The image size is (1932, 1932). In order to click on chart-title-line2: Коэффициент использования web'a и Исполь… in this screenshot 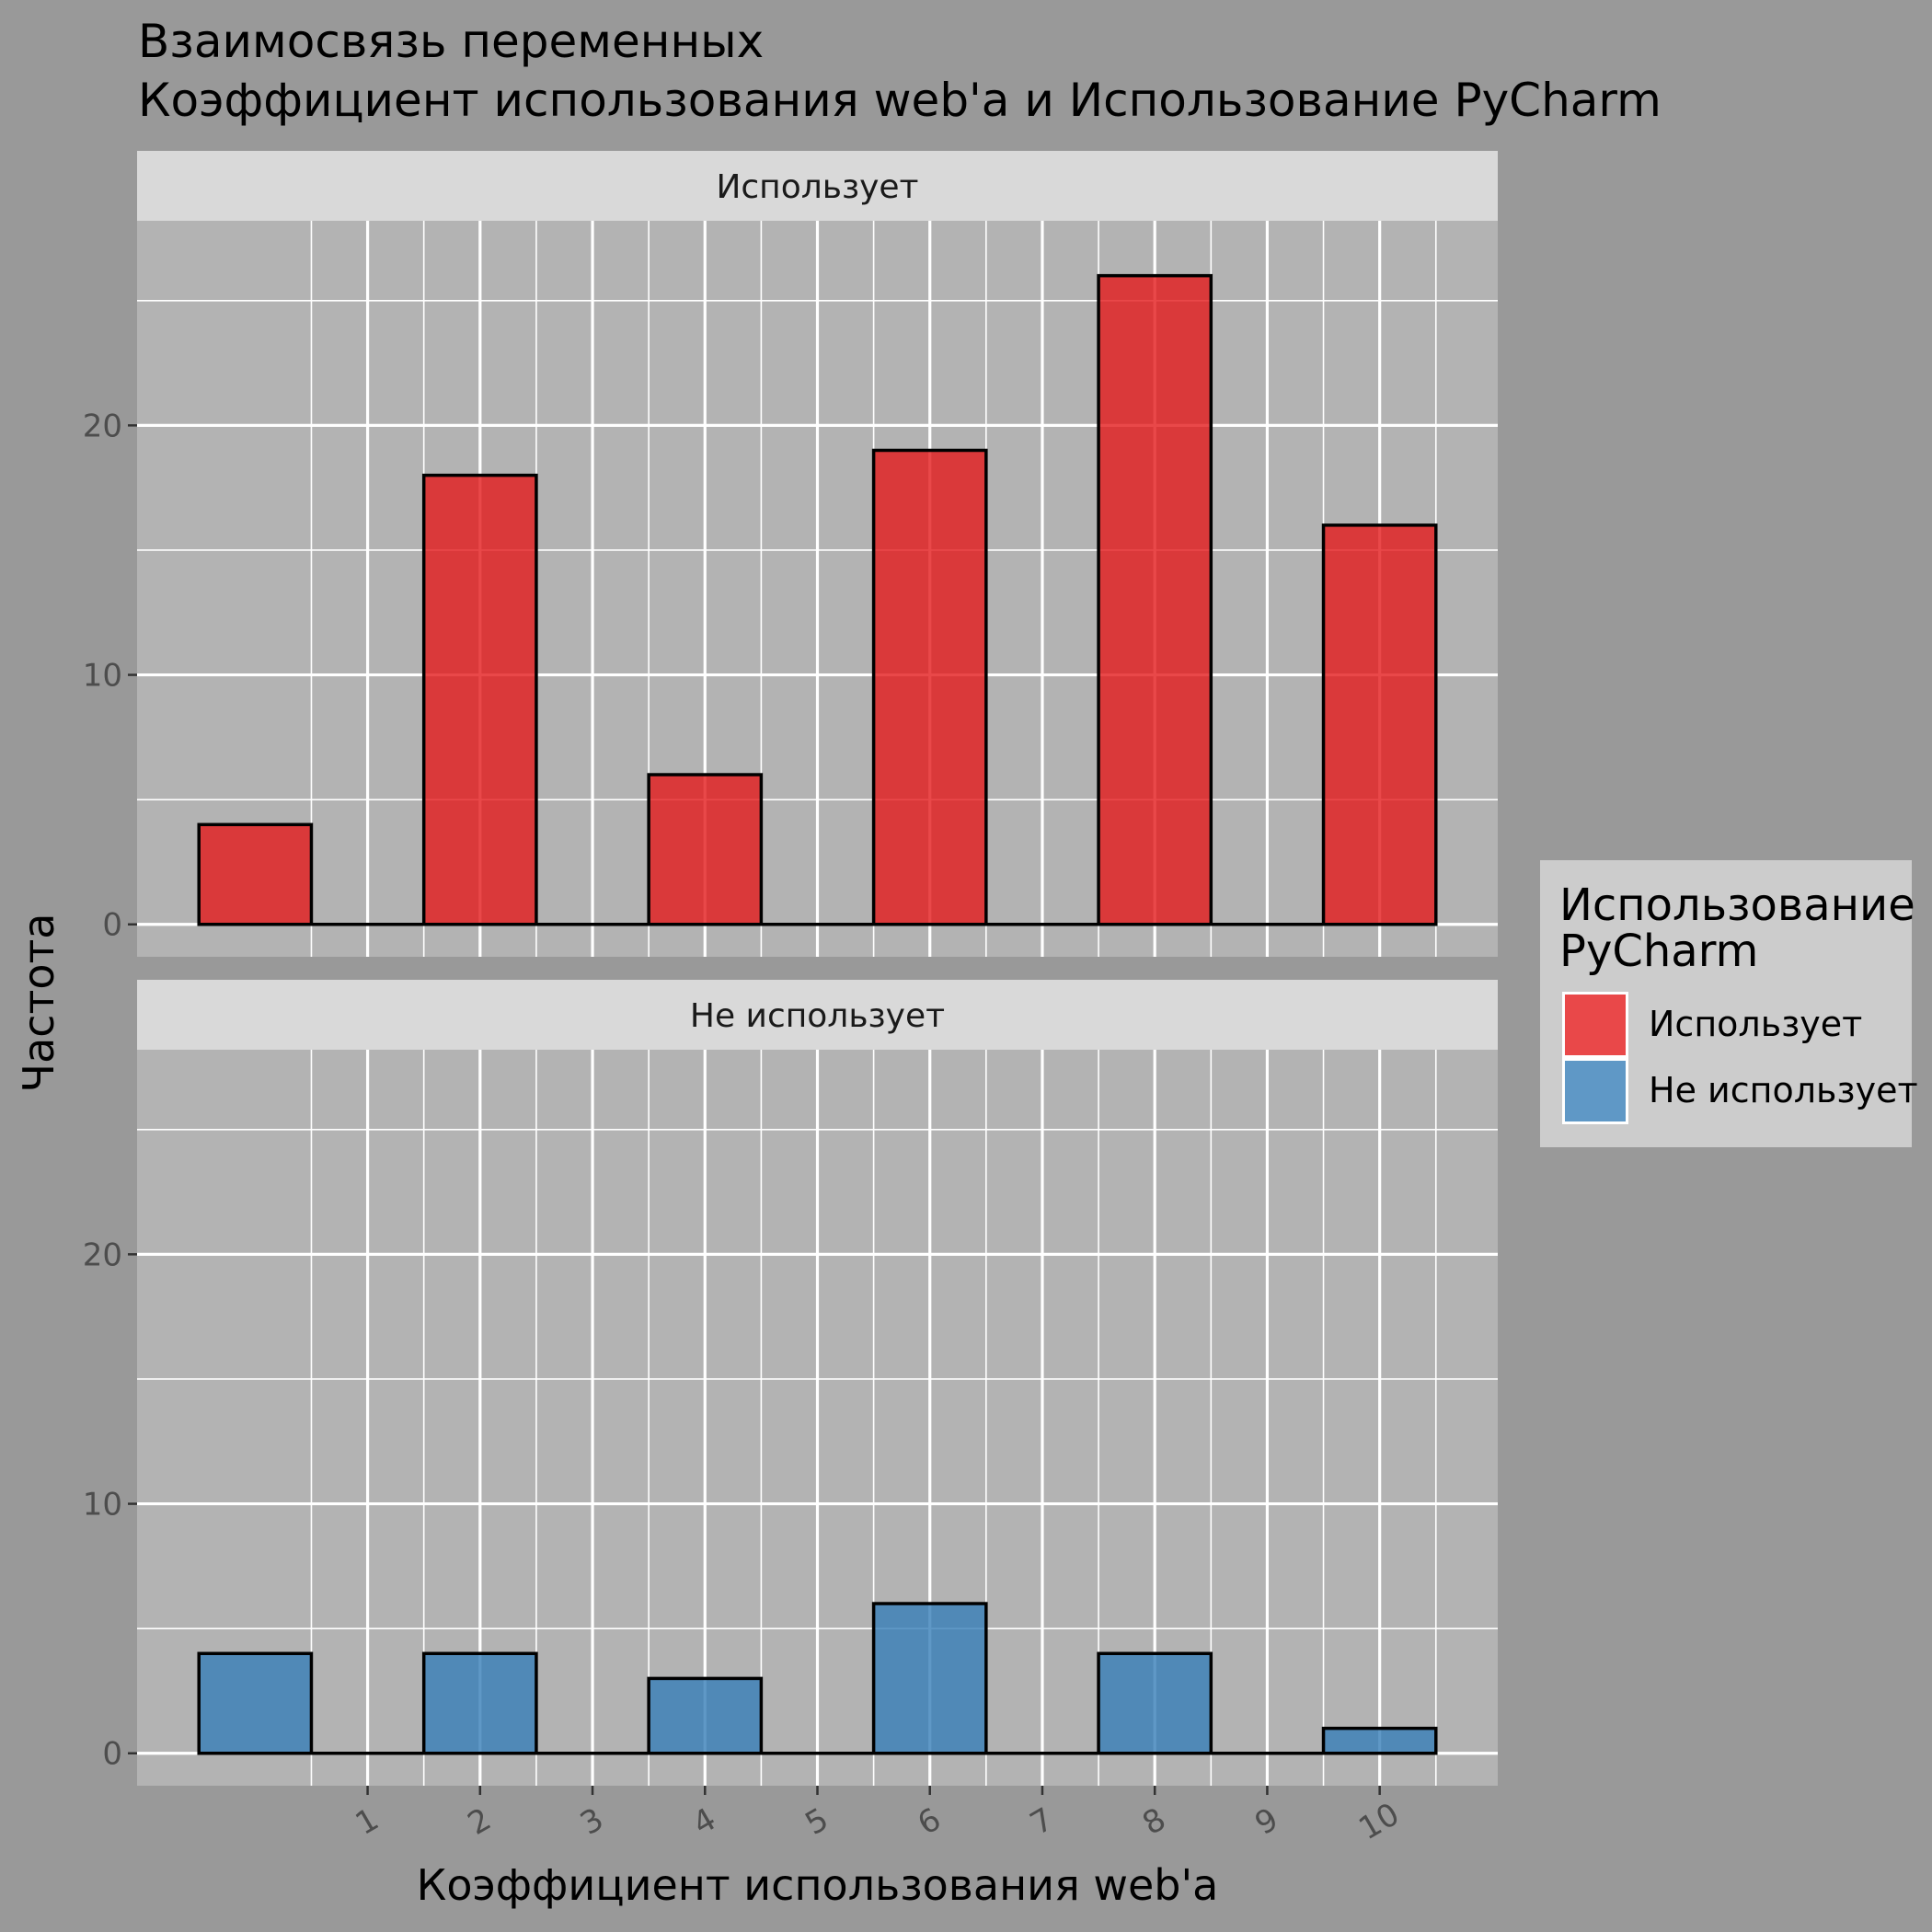, I will do `click(900, 100)`.